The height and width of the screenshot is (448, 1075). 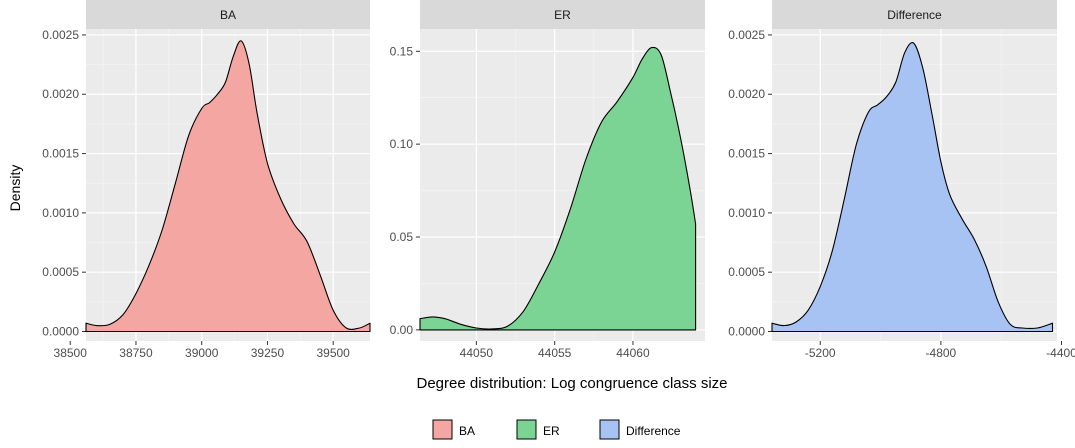 I want to click on x-tick-label: 39500, so click(x=333, y=353).